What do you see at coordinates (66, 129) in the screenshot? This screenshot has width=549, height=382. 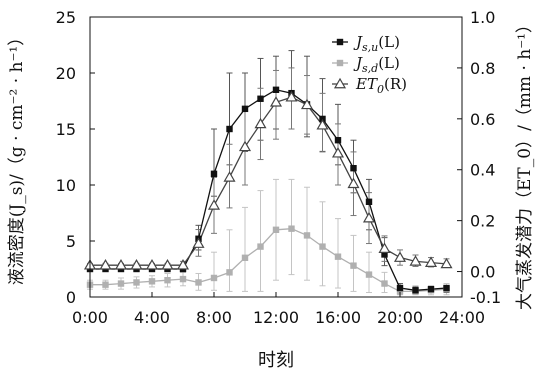 I see `y-left-tick-label: 15` at bounding box center [66, 129].